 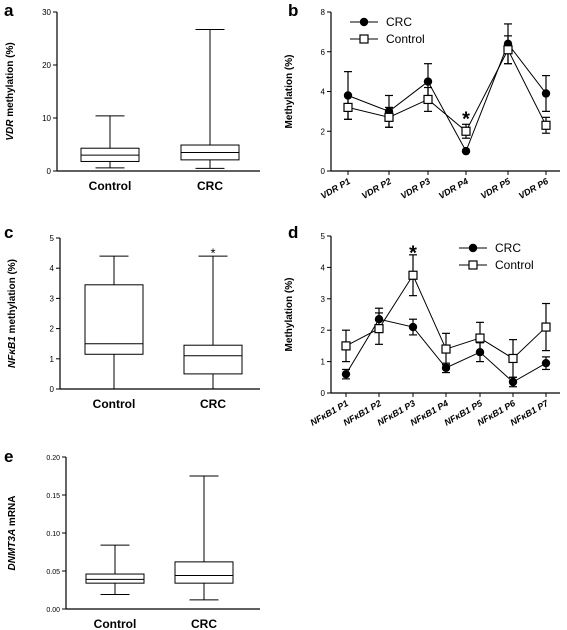 What do you see at coordinates (12, 550) in the screenshot?
I see `y-axis-label-gene: DNMT3A` at bounding box center [12, 550].